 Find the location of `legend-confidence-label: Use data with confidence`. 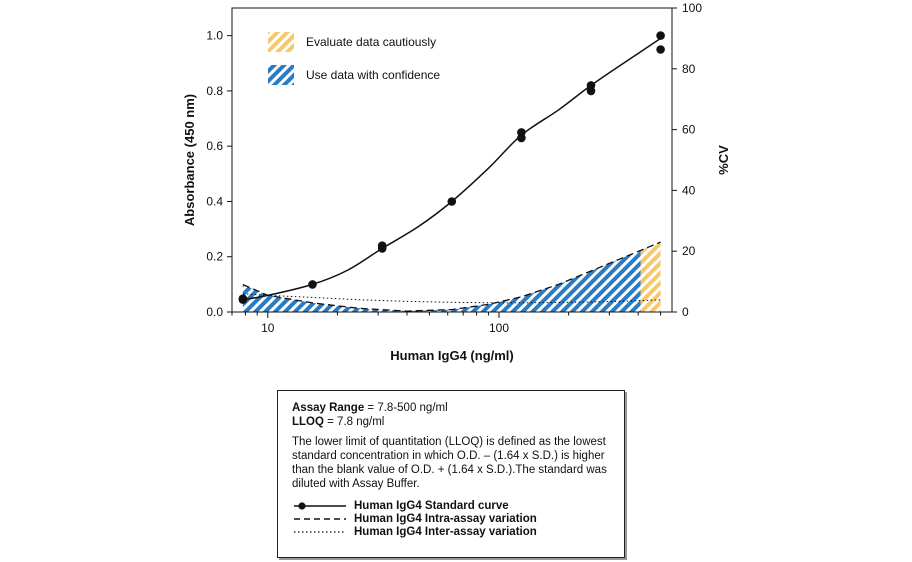

legend-confidence-label: Use data with confidence is located at coordinates (373, 75).